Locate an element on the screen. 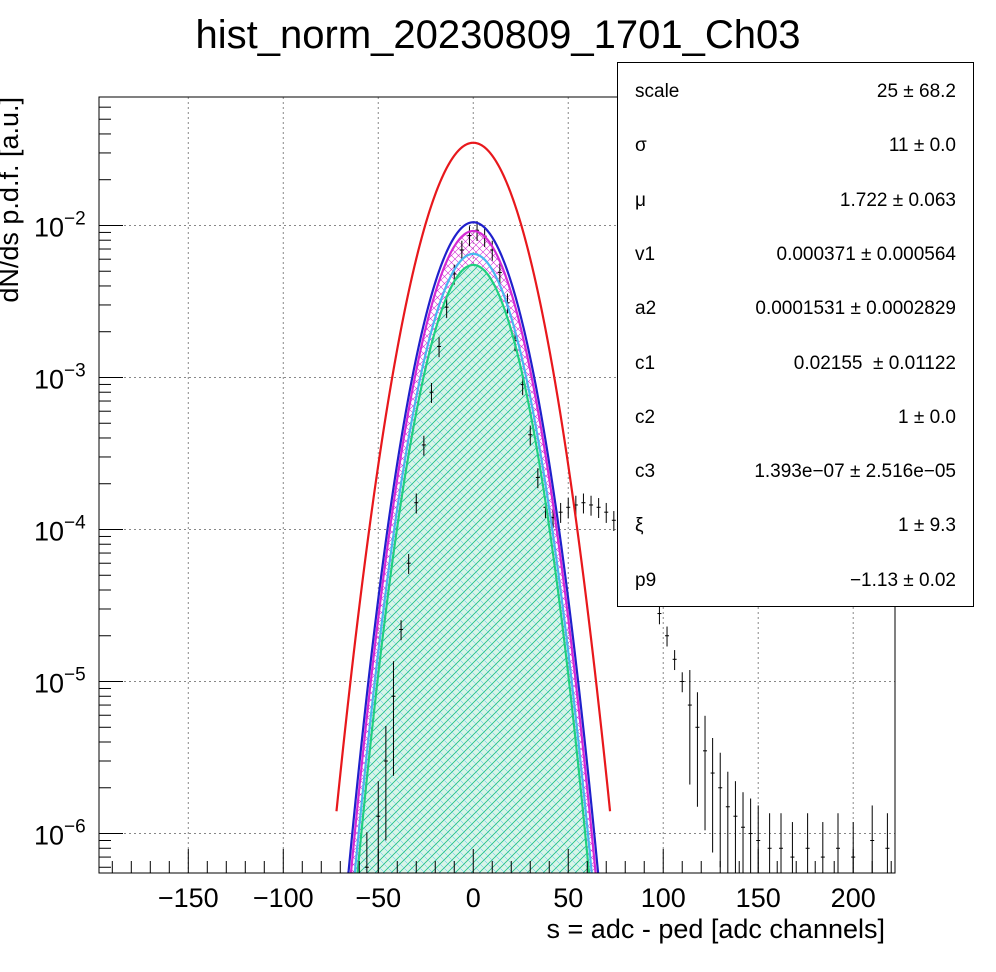 Image resolution: width=996 pixels, height=972 pixels. y-tick-labels: 10⁻⁶ 10⁻⁵ 10⁻⁴ 10⁻³ 10⁻² is located at coordinates (60, 529).